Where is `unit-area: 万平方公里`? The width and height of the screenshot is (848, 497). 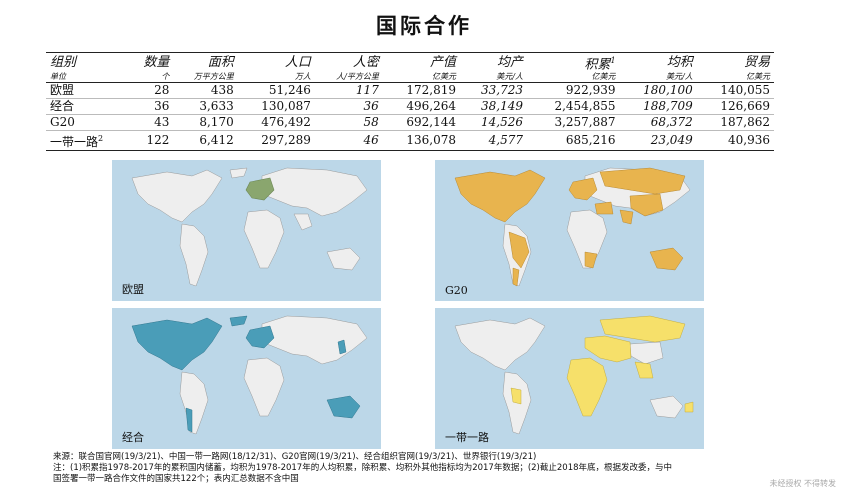 unit-area: 万平方公里 is located at coordinates (205, 78).